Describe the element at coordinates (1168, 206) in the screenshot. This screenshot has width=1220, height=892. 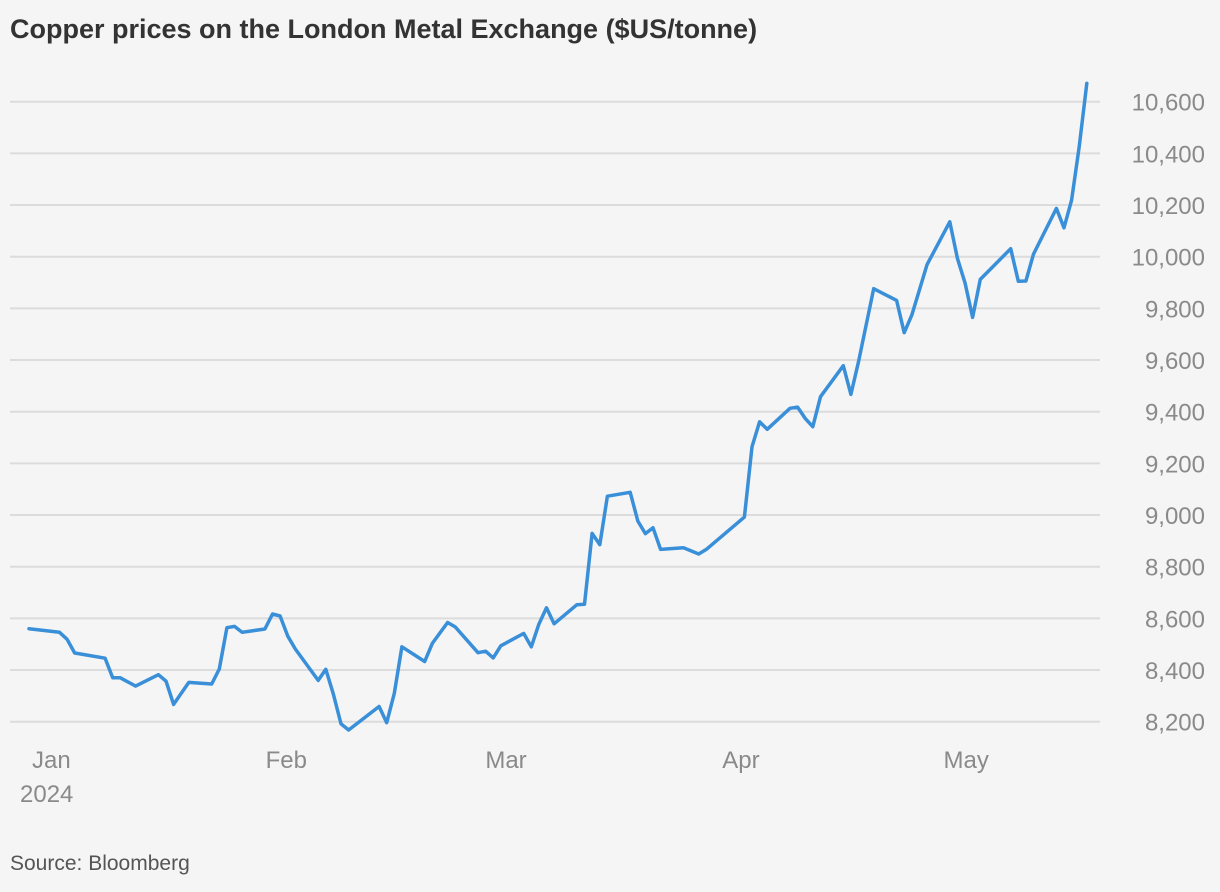
I see `y-tick-label: 10,200` at that location.